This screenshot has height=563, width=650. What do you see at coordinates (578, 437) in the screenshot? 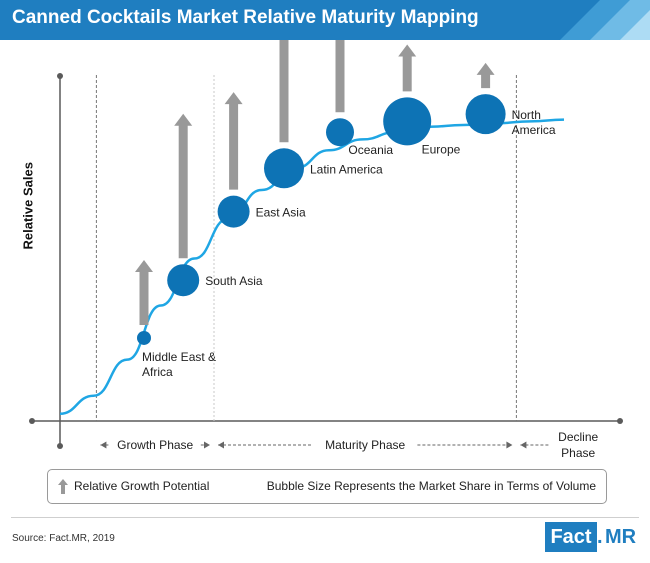
I see `phase-label-decline-phase: Decline` at bounding box center [578, 437].